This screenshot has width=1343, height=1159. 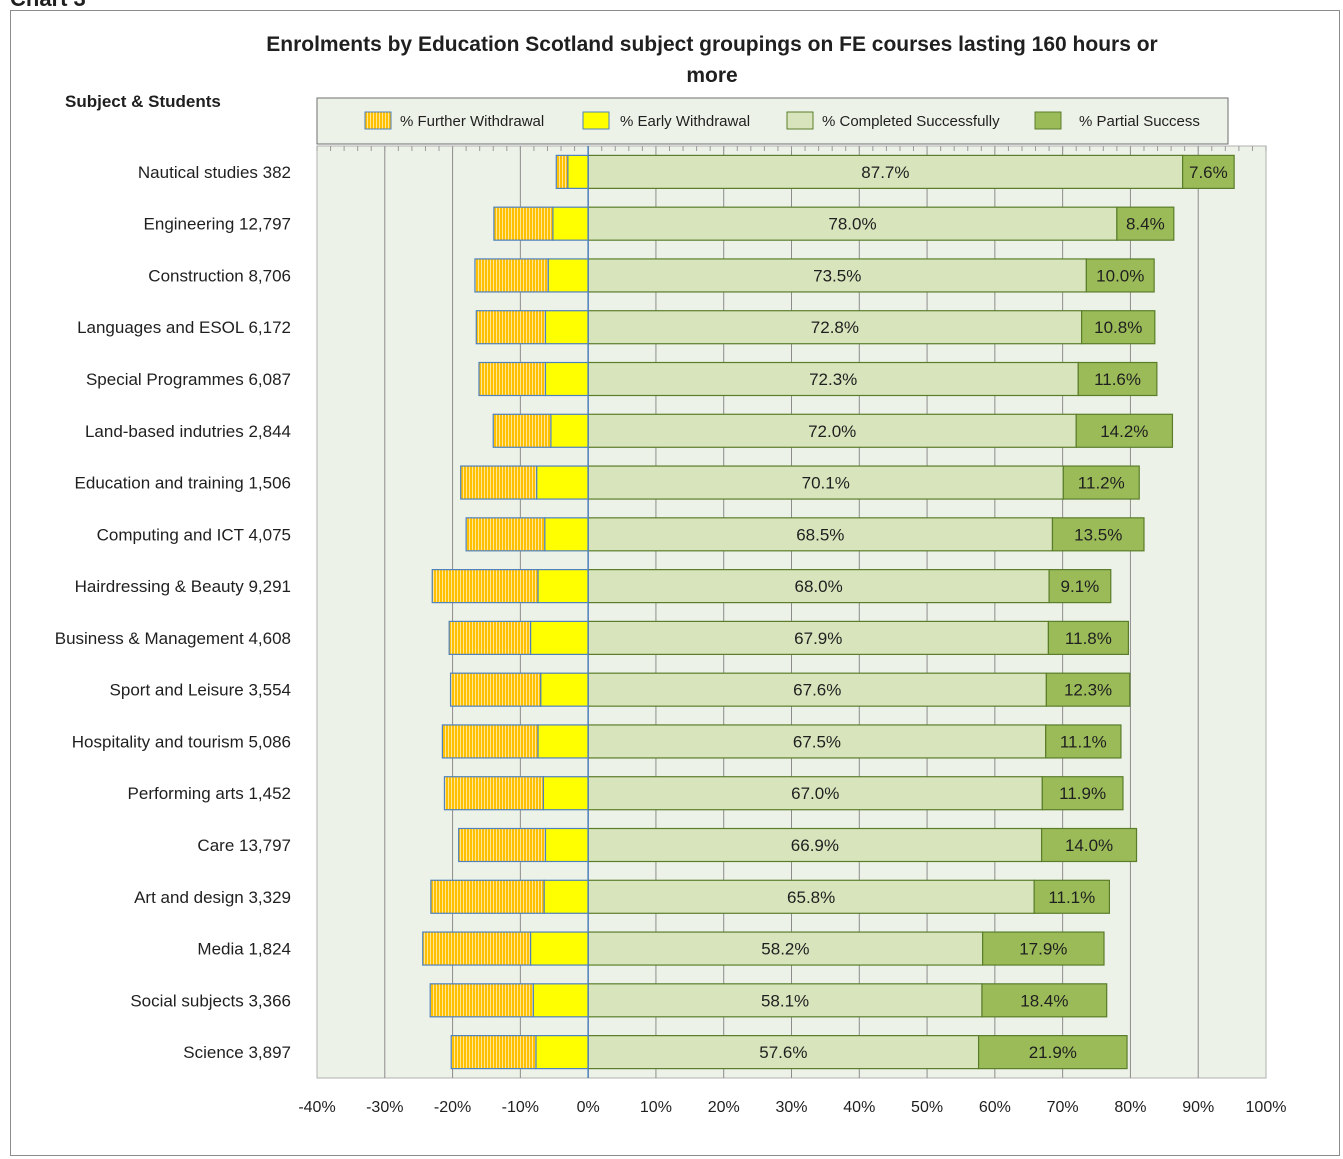 I want to click on data-label-completed: 87.7%, so click(x=885, y=172).